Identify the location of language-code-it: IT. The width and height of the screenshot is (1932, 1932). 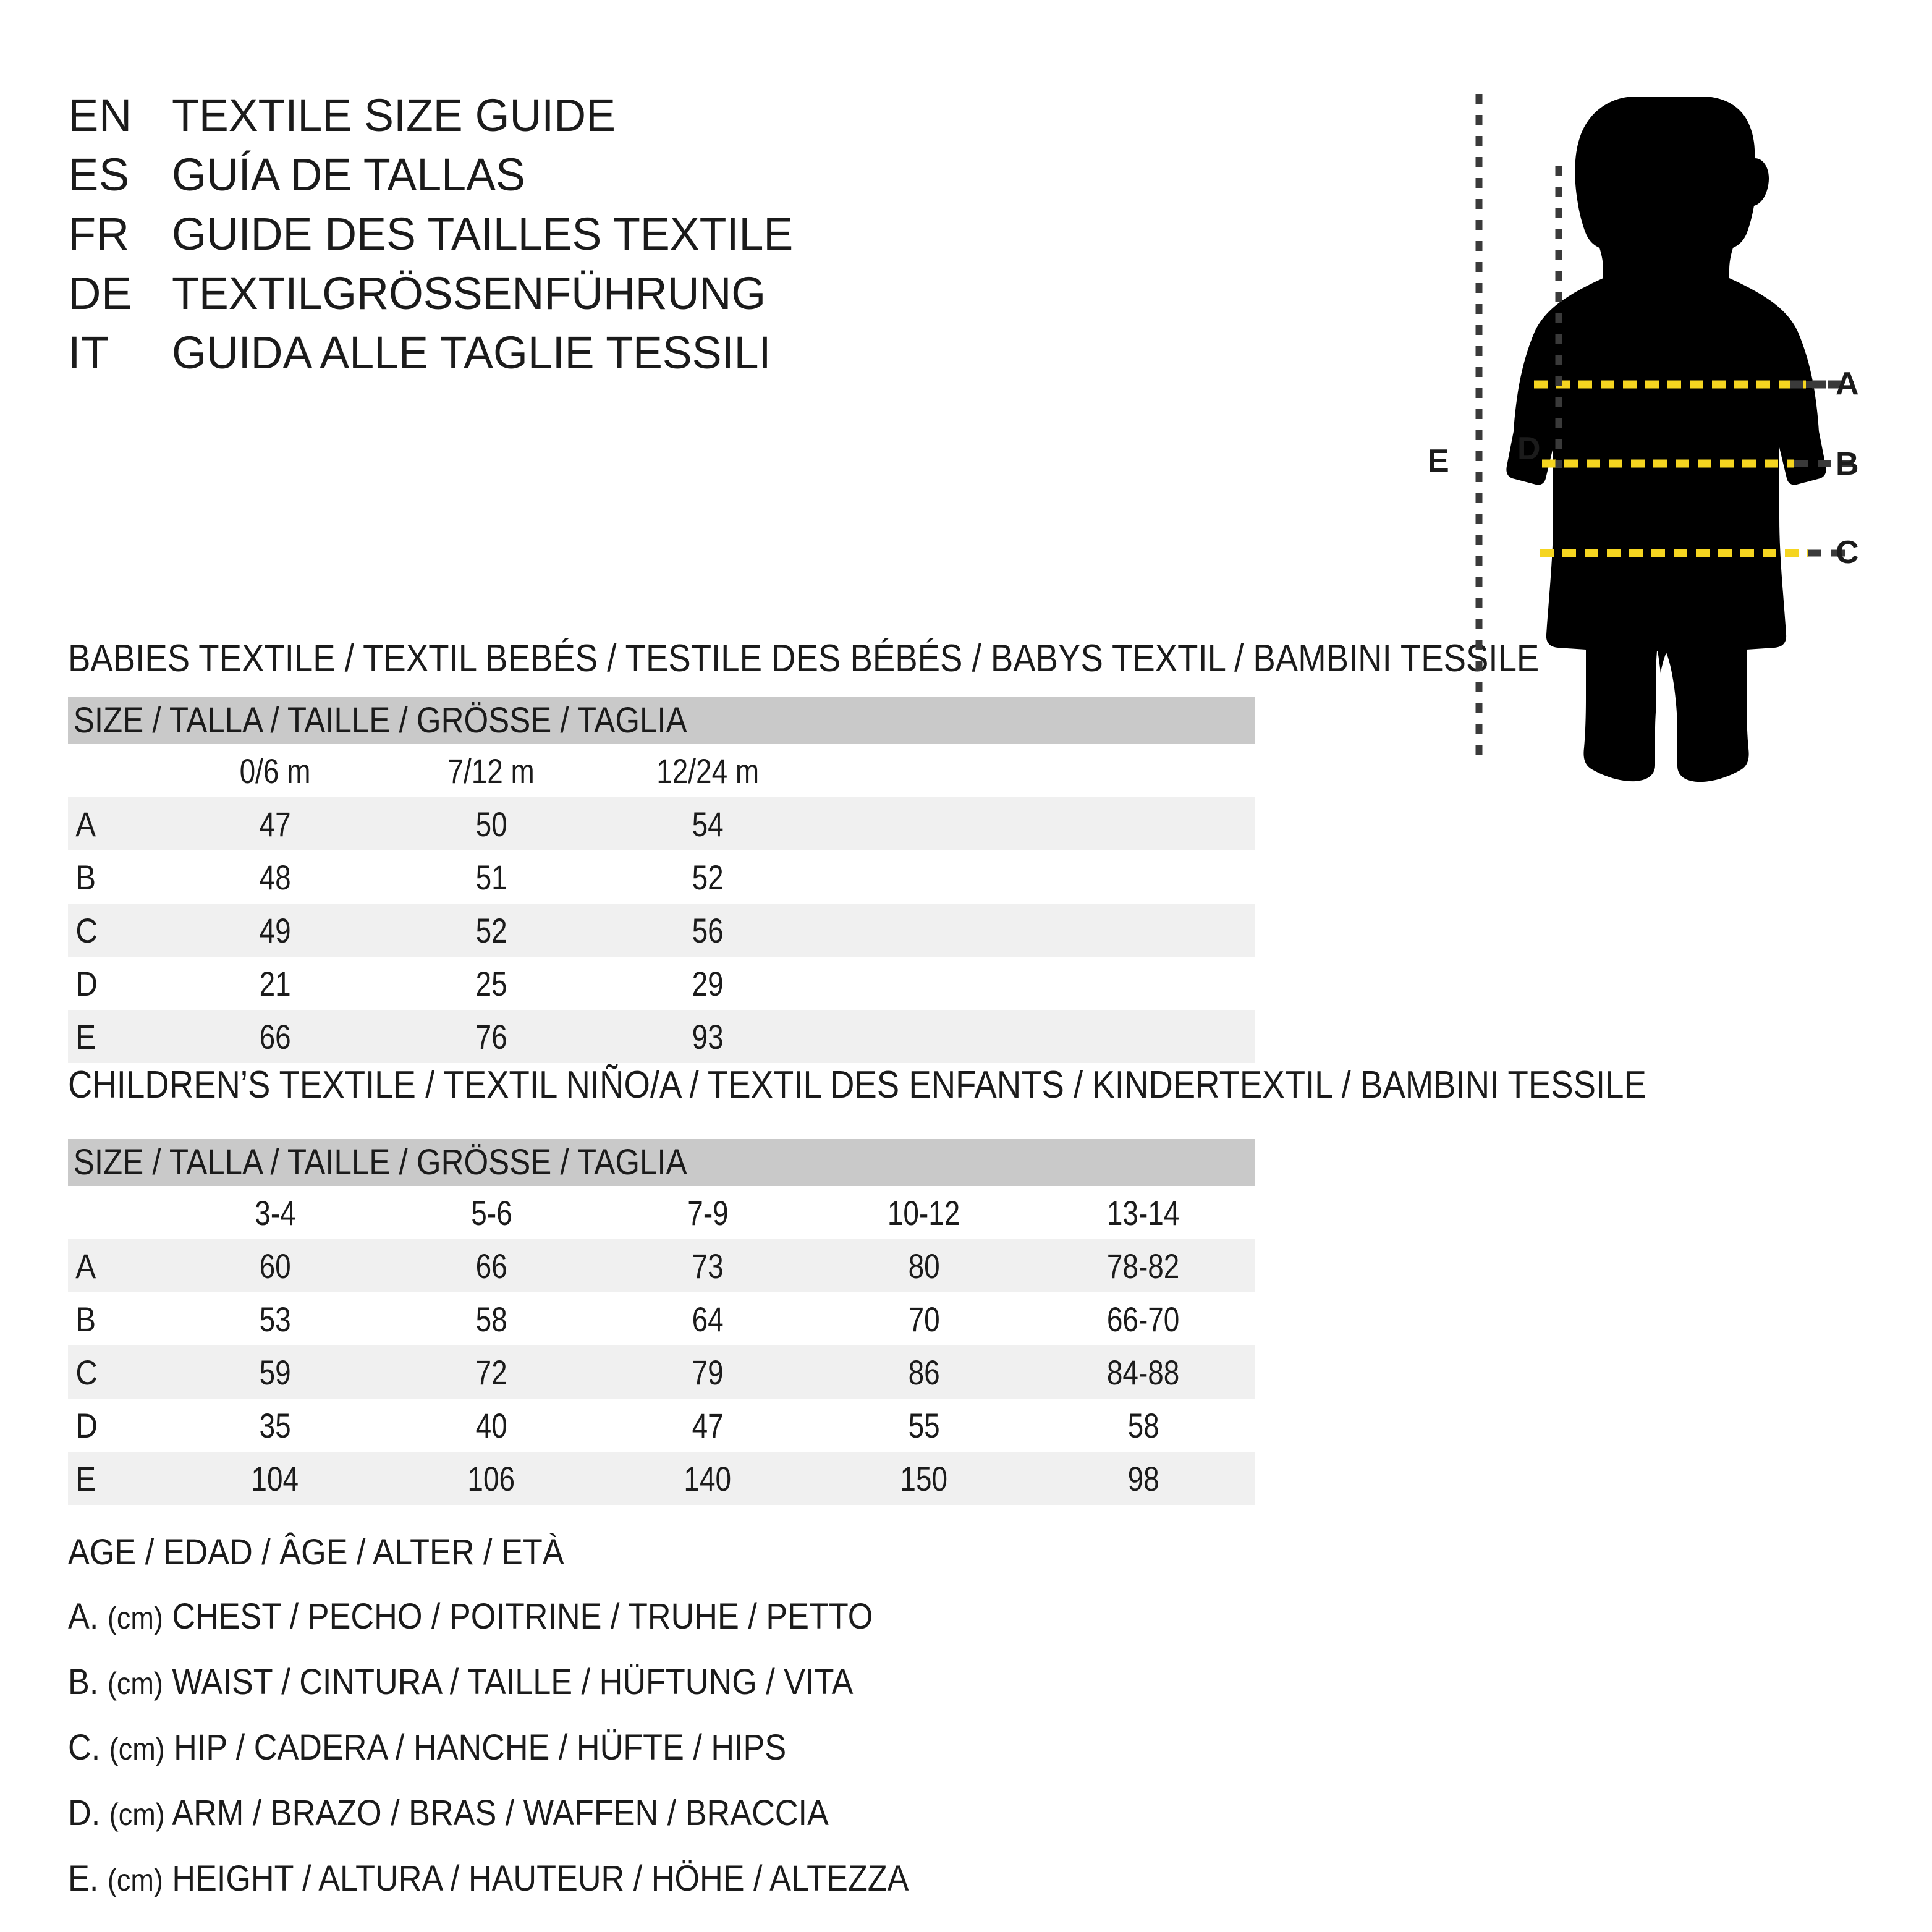
(88, 352).